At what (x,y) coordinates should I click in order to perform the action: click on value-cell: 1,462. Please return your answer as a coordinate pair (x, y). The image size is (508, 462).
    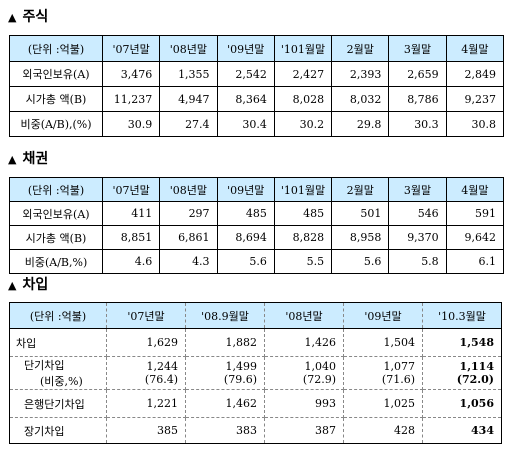
    Looking at the image, I should click on (225, 403).